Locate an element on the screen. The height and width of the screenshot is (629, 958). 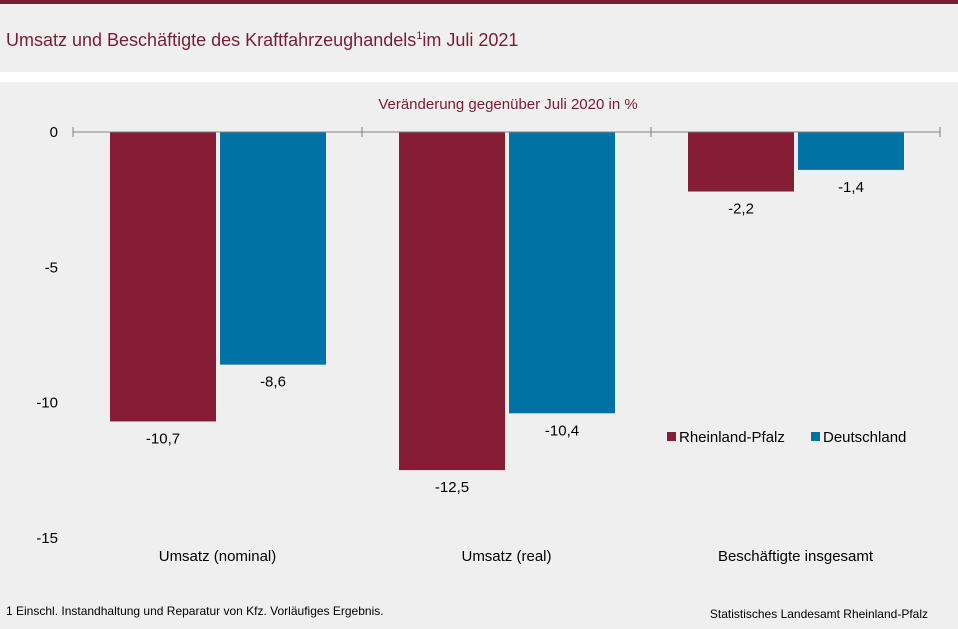
legend-entry: Deutschland is located at coordinates (864, 437).